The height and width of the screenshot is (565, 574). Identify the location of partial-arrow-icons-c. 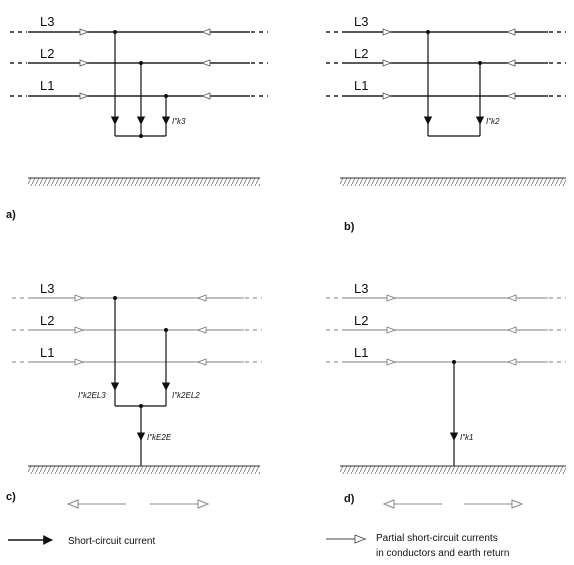
(140, 330).